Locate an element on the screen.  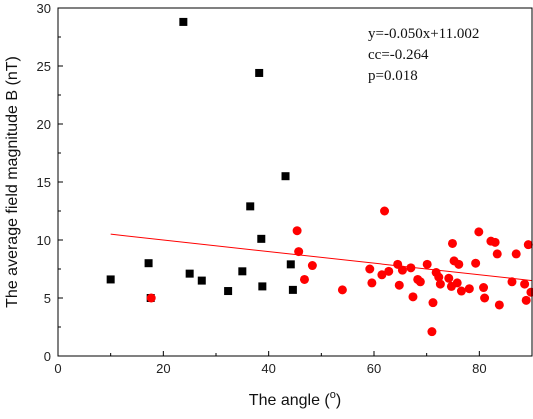
x-axis-label: The angle (o) is located at coordinates (295, 399).